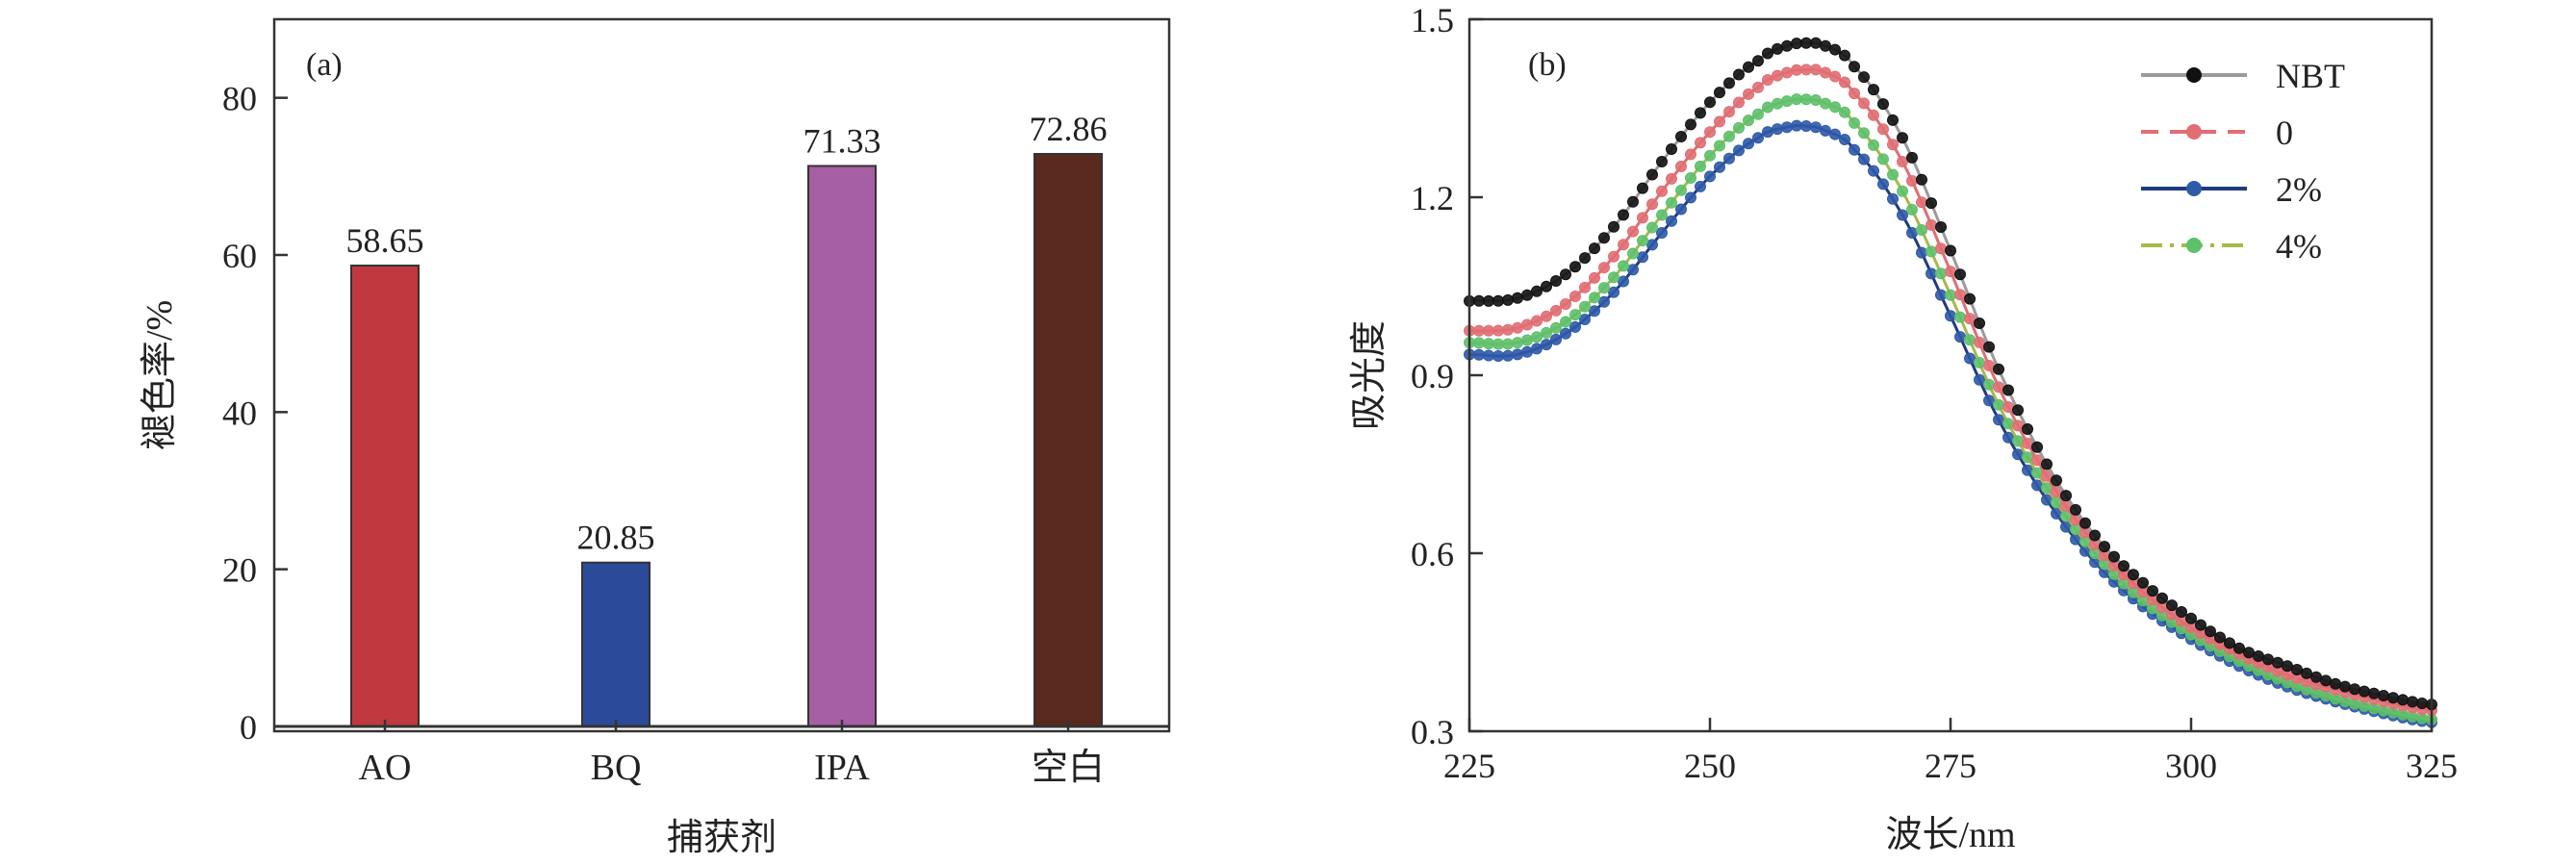 The height and width of the screenshot is (864, 2576). I want to click on data-label-a: 58.65, so click(385, 240).